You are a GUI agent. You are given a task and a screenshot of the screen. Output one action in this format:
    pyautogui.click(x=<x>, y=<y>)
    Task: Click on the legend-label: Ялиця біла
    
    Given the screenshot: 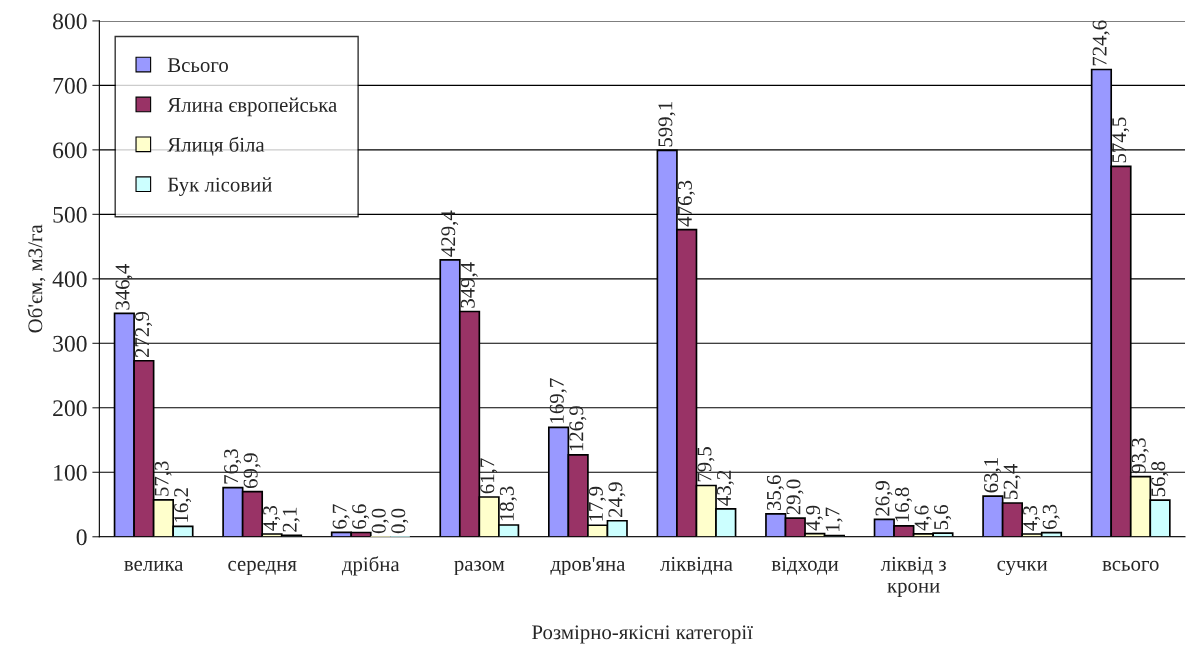 What is the action you would take?
    pyautogui.click(x=216, y=146)
    